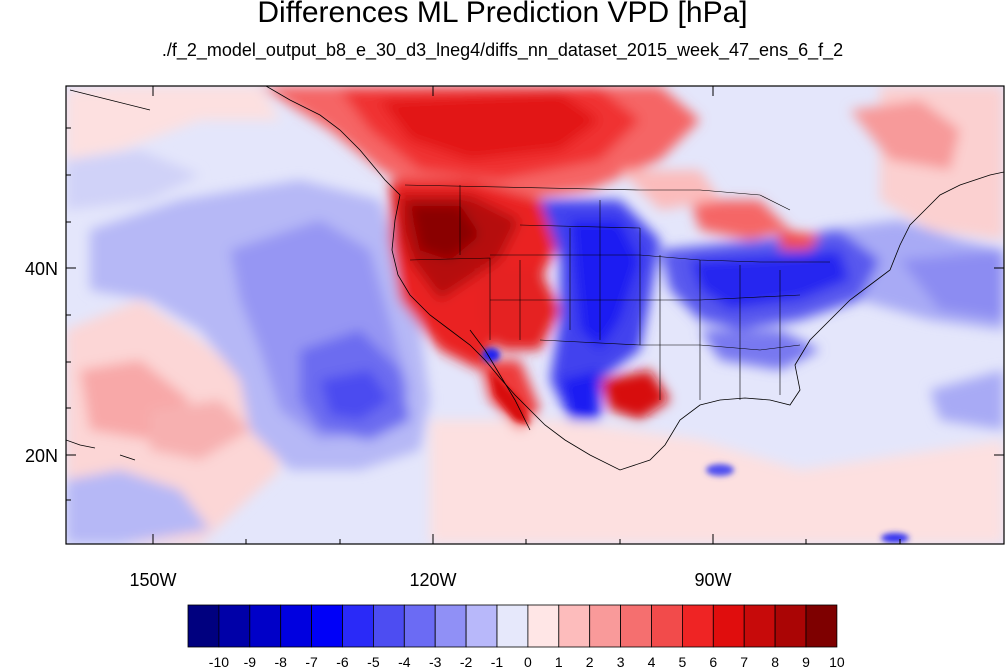 The height and width of the screenshot is (672, 1005). I want to click on colorbar-label: 8, so click(775, 662).